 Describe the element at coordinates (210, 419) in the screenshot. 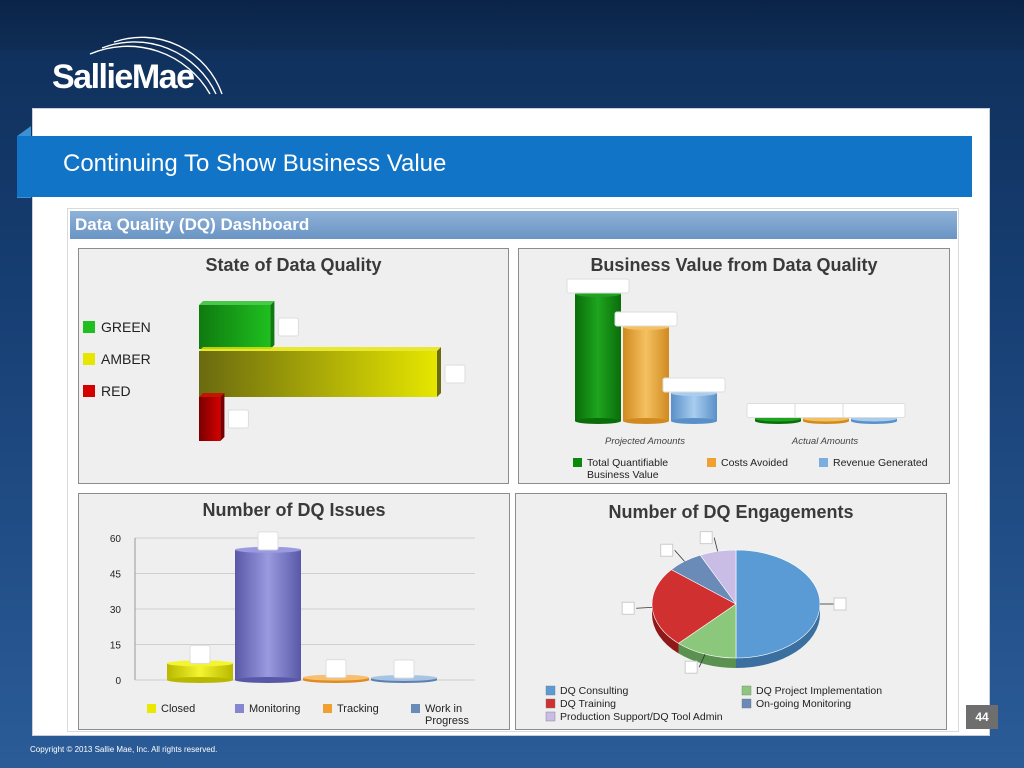

I see `bar-red` at that location.